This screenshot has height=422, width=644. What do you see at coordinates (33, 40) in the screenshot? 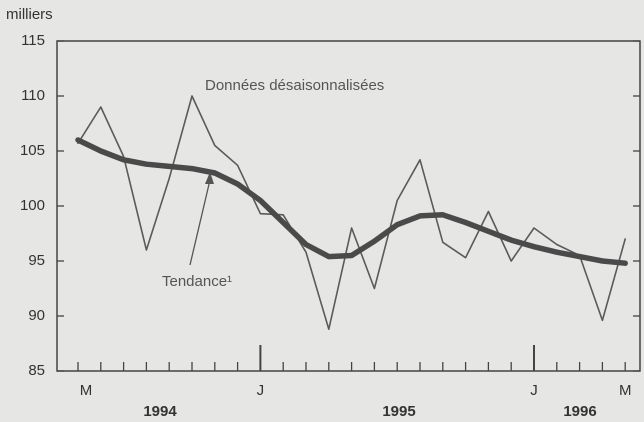
I see `y-tick-label: 115` at bounding box center [33, 40].